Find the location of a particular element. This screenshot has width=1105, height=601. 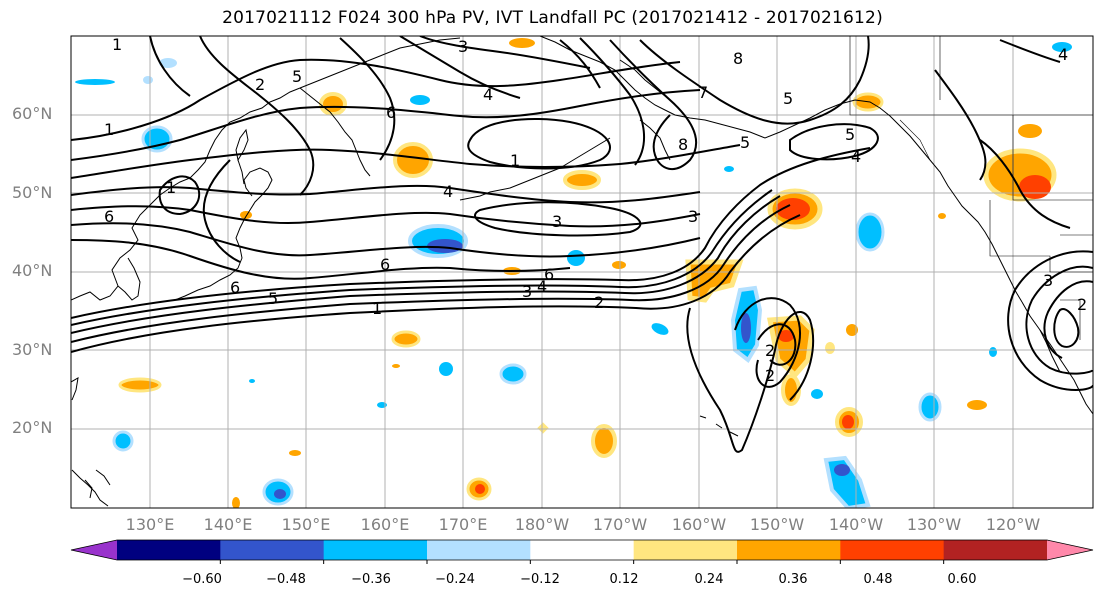

lon-label: 120°W is located at coordinates (1013, 524).